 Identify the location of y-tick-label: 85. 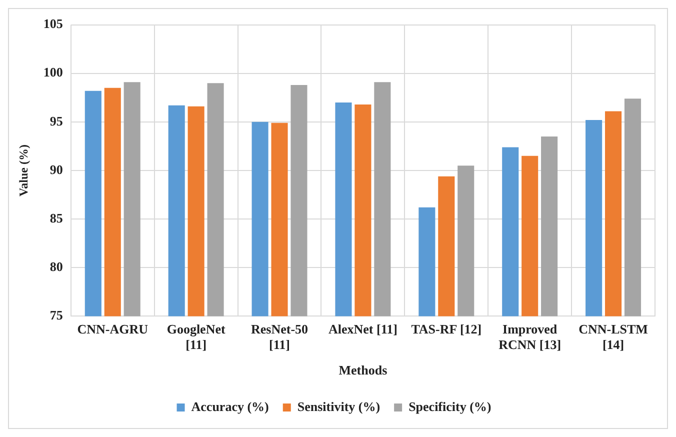
(57, 218).